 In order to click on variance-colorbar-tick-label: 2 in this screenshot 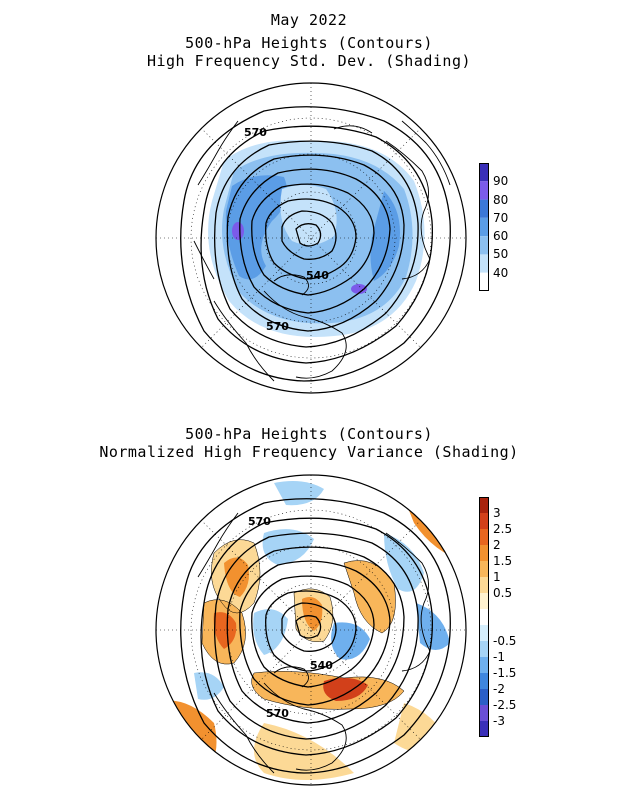, I will do `click(497, 545)`.